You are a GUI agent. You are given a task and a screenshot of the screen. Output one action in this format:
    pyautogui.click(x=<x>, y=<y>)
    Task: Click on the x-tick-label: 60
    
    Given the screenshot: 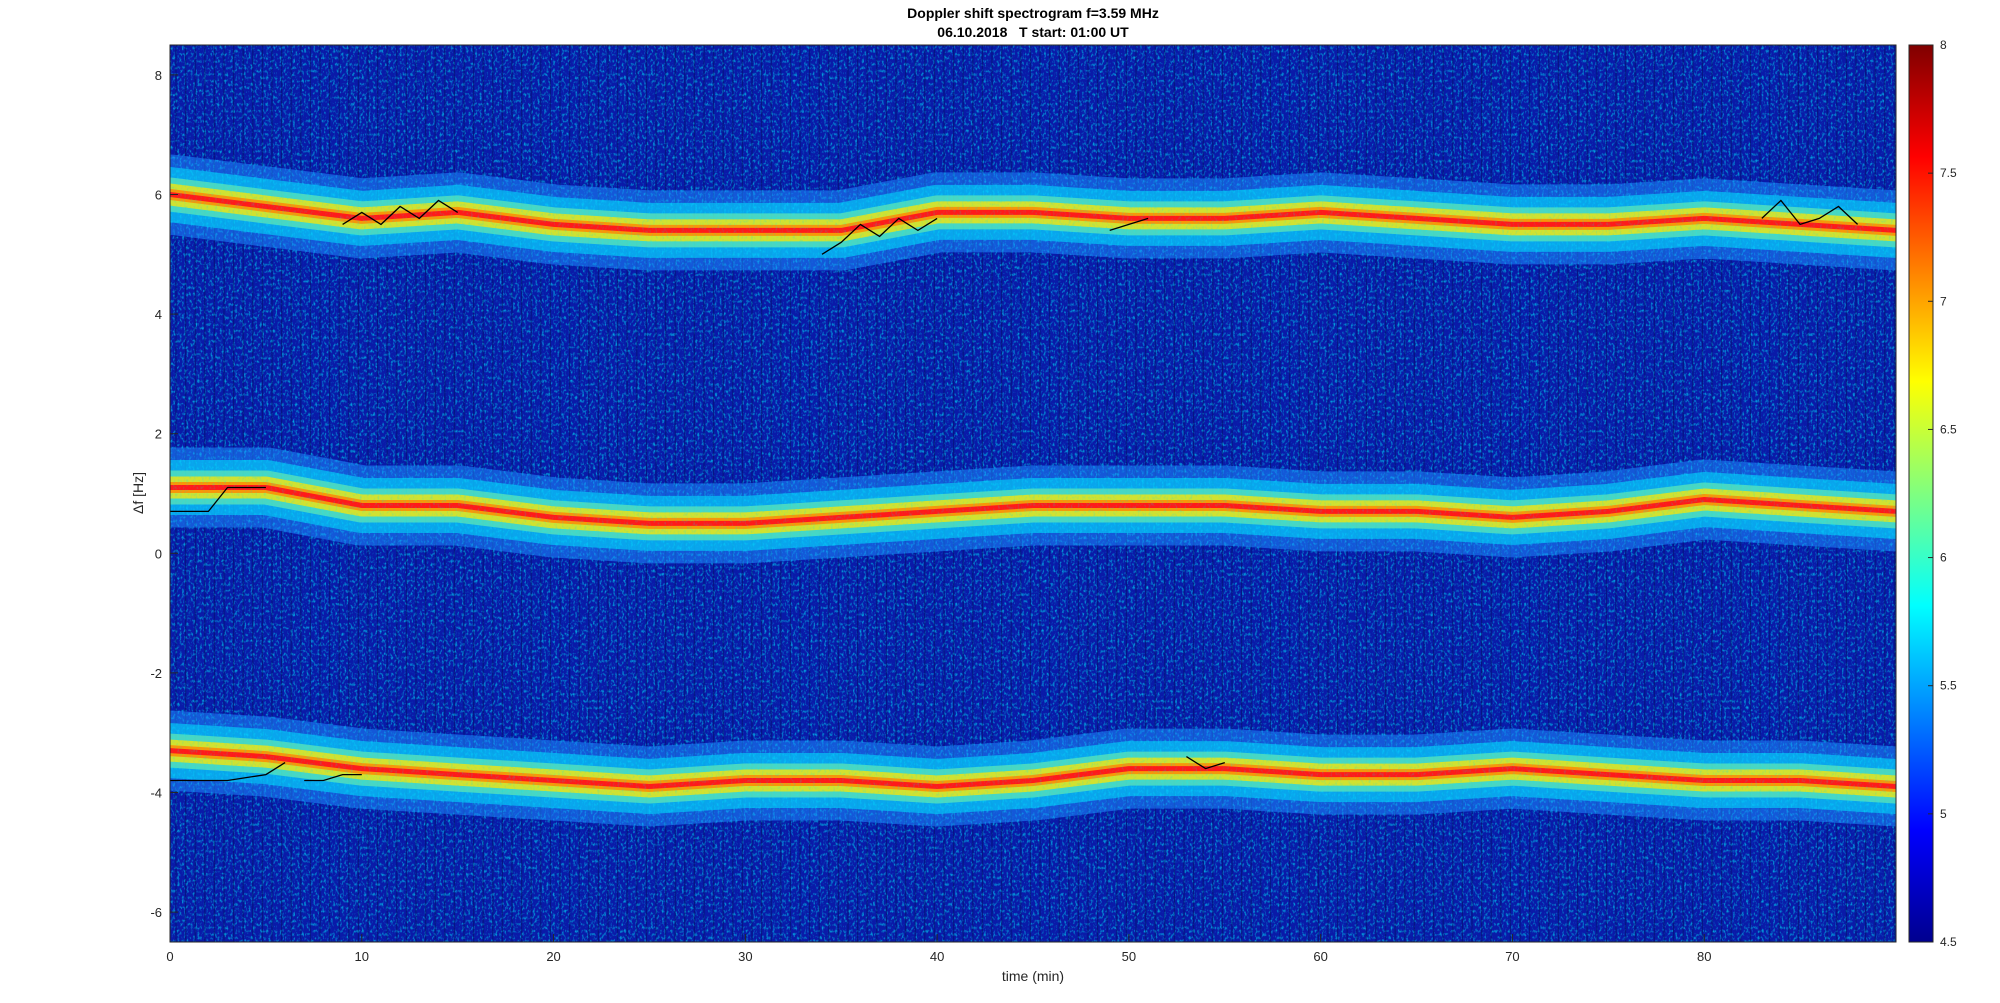 What is the action you would take?
    pyautogui.click(x=1320, y=956)
    